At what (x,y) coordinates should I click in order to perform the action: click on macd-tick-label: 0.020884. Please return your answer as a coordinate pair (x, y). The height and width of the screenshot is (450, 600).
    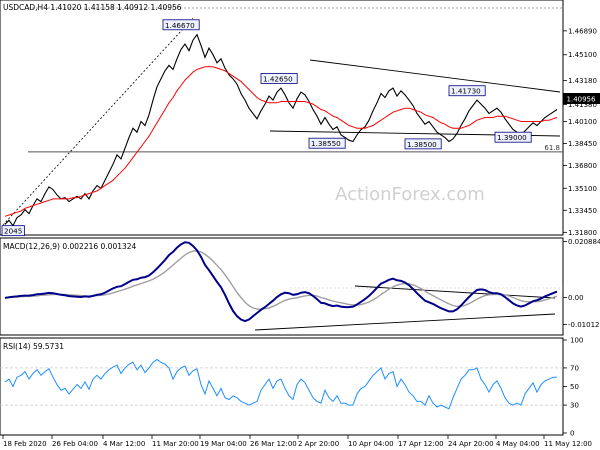
    Looking at the image, I should click on (584, 242).